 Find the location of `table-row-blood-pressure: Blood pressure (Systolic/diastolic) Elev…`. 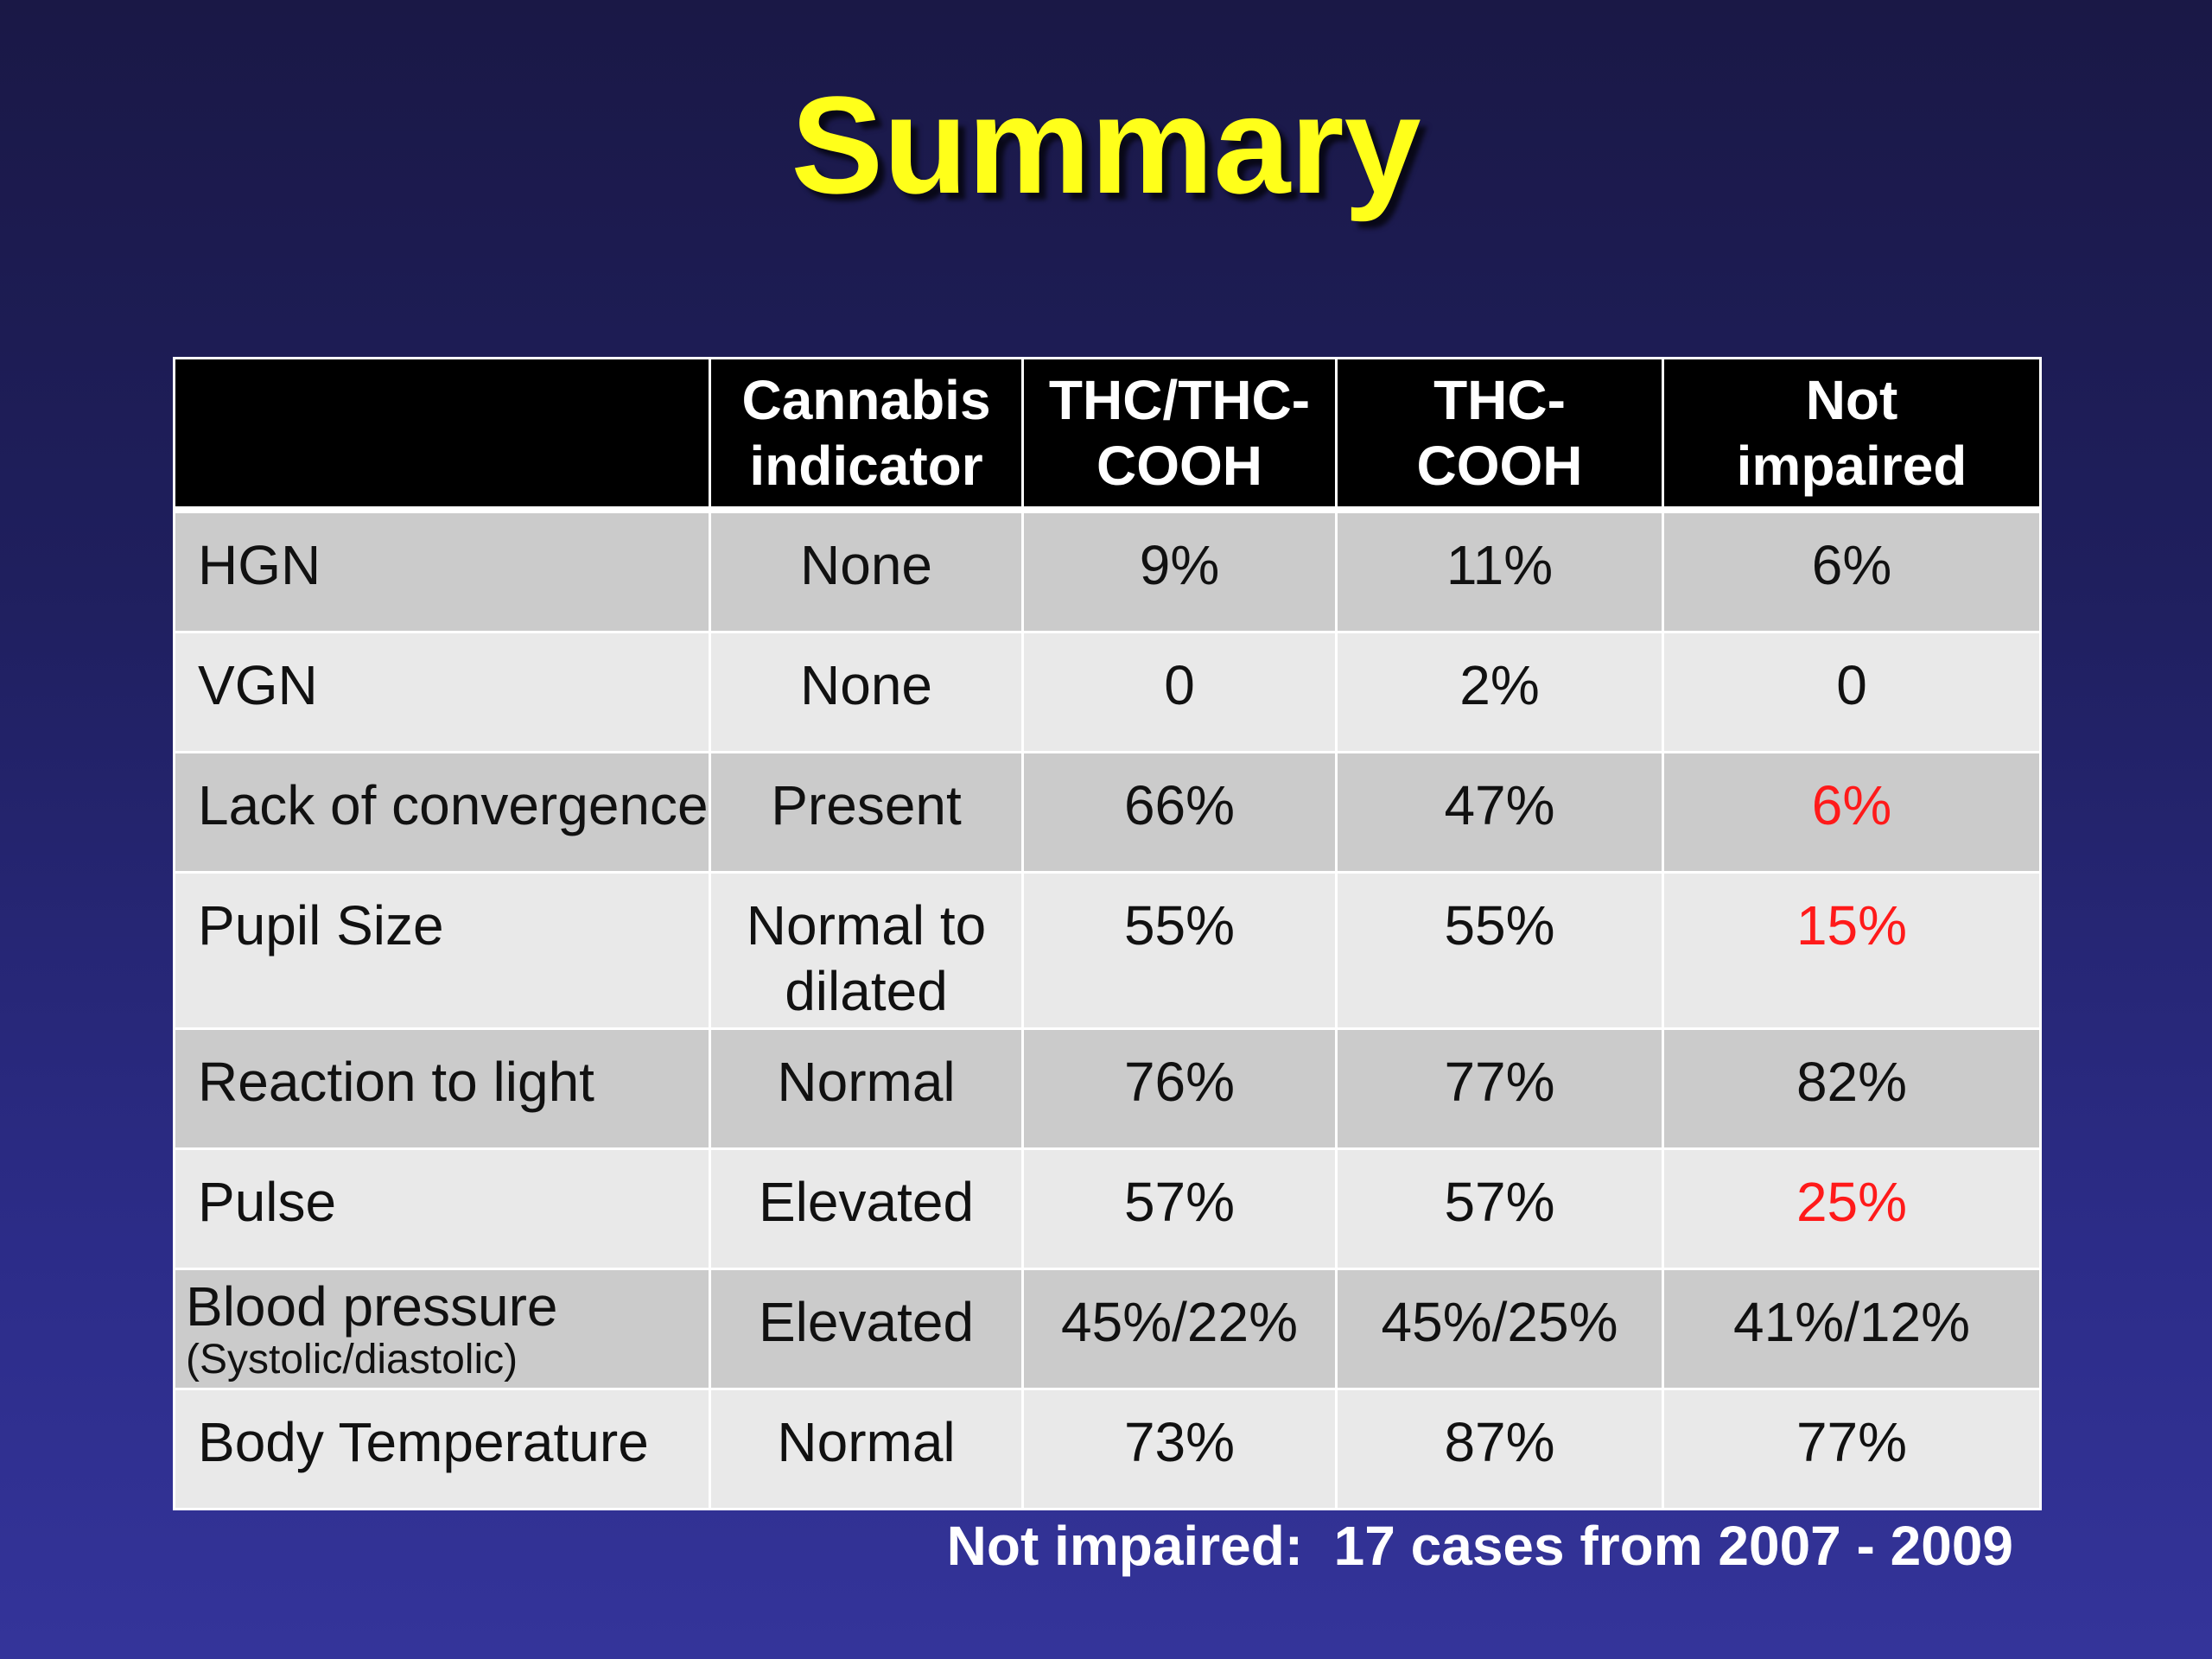

table-row-blood-pressure: Blood pressure (Systolic/diastolic) Elev… is located at coordinates (1107, 1329).